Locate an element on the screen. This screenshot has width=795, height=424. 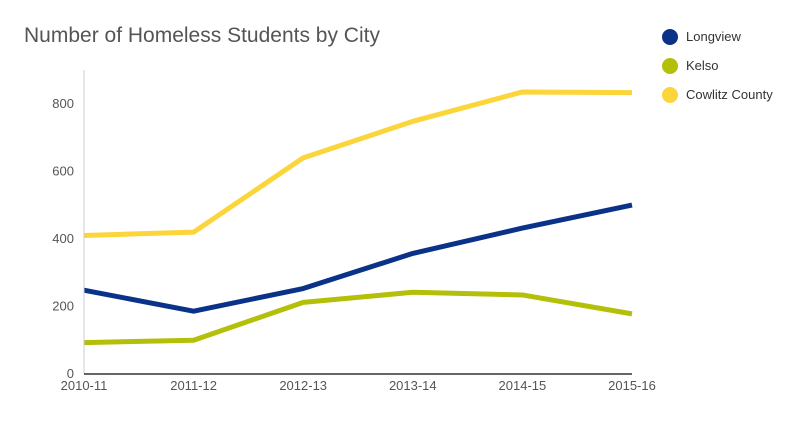
legend-item-kelso: Kelso is located at coordinates (717, 65).